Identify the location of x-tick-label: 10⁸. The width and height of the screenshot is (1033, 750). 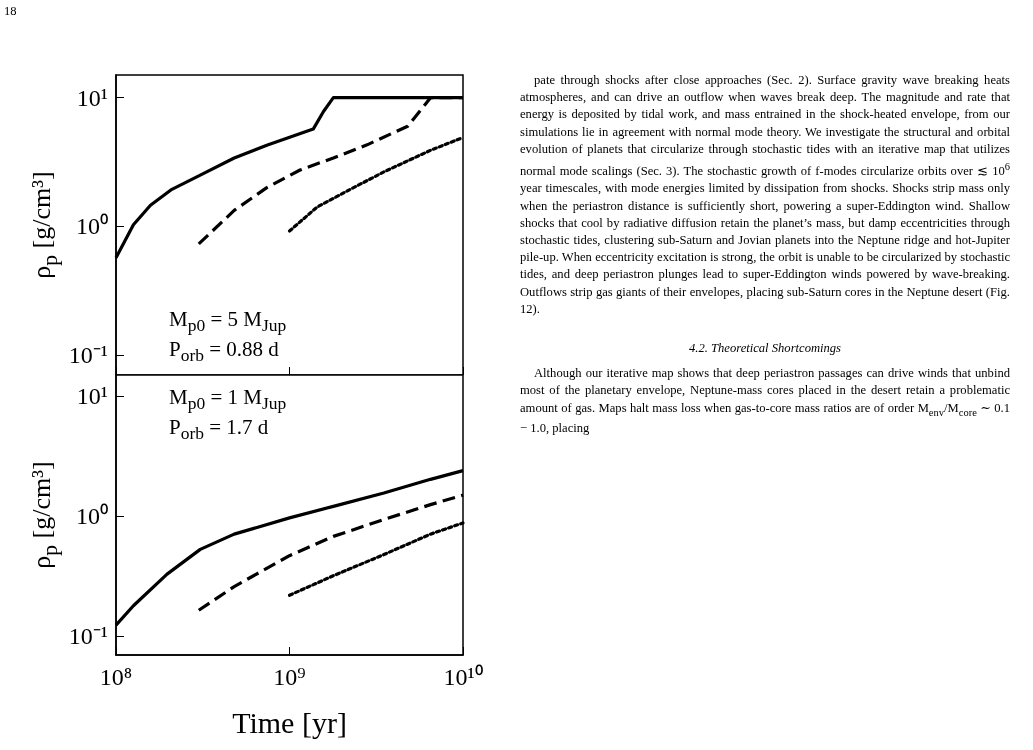
(116, 677).